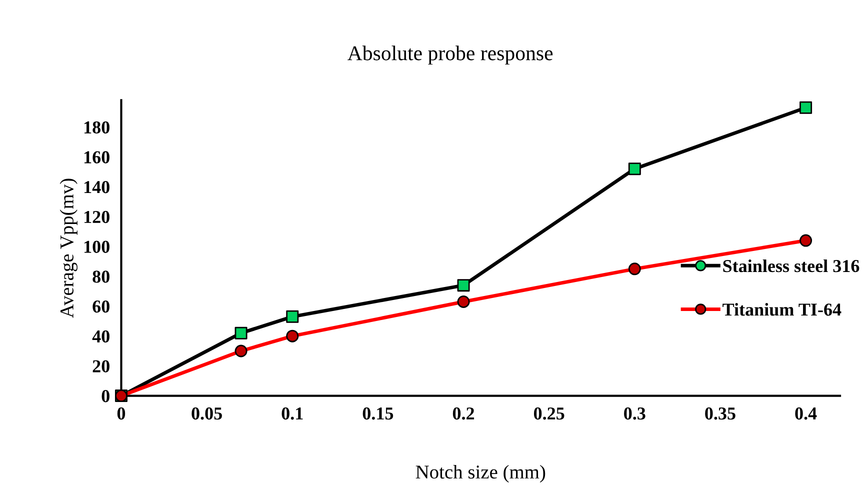 The image size is (866, 501). Describe the element at coordinates (101, 336) in the screenshot. I see `y-tick-label: 40` at that location.